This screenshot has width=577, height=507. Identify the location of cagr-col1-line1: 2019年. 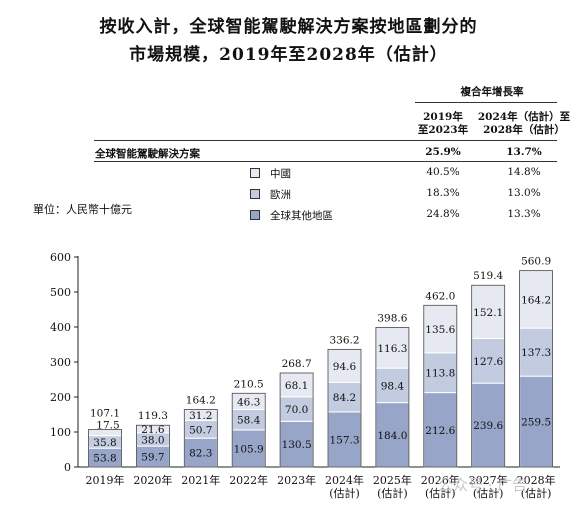
(443, 117).